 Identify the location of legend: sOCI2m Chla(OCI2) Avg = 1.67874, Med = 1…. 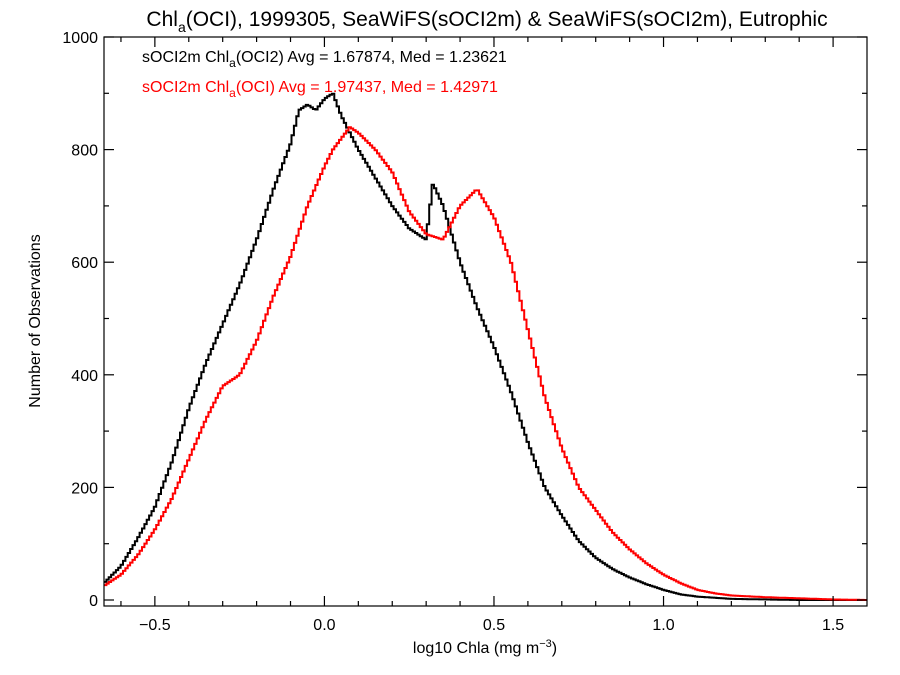
(324, 74).